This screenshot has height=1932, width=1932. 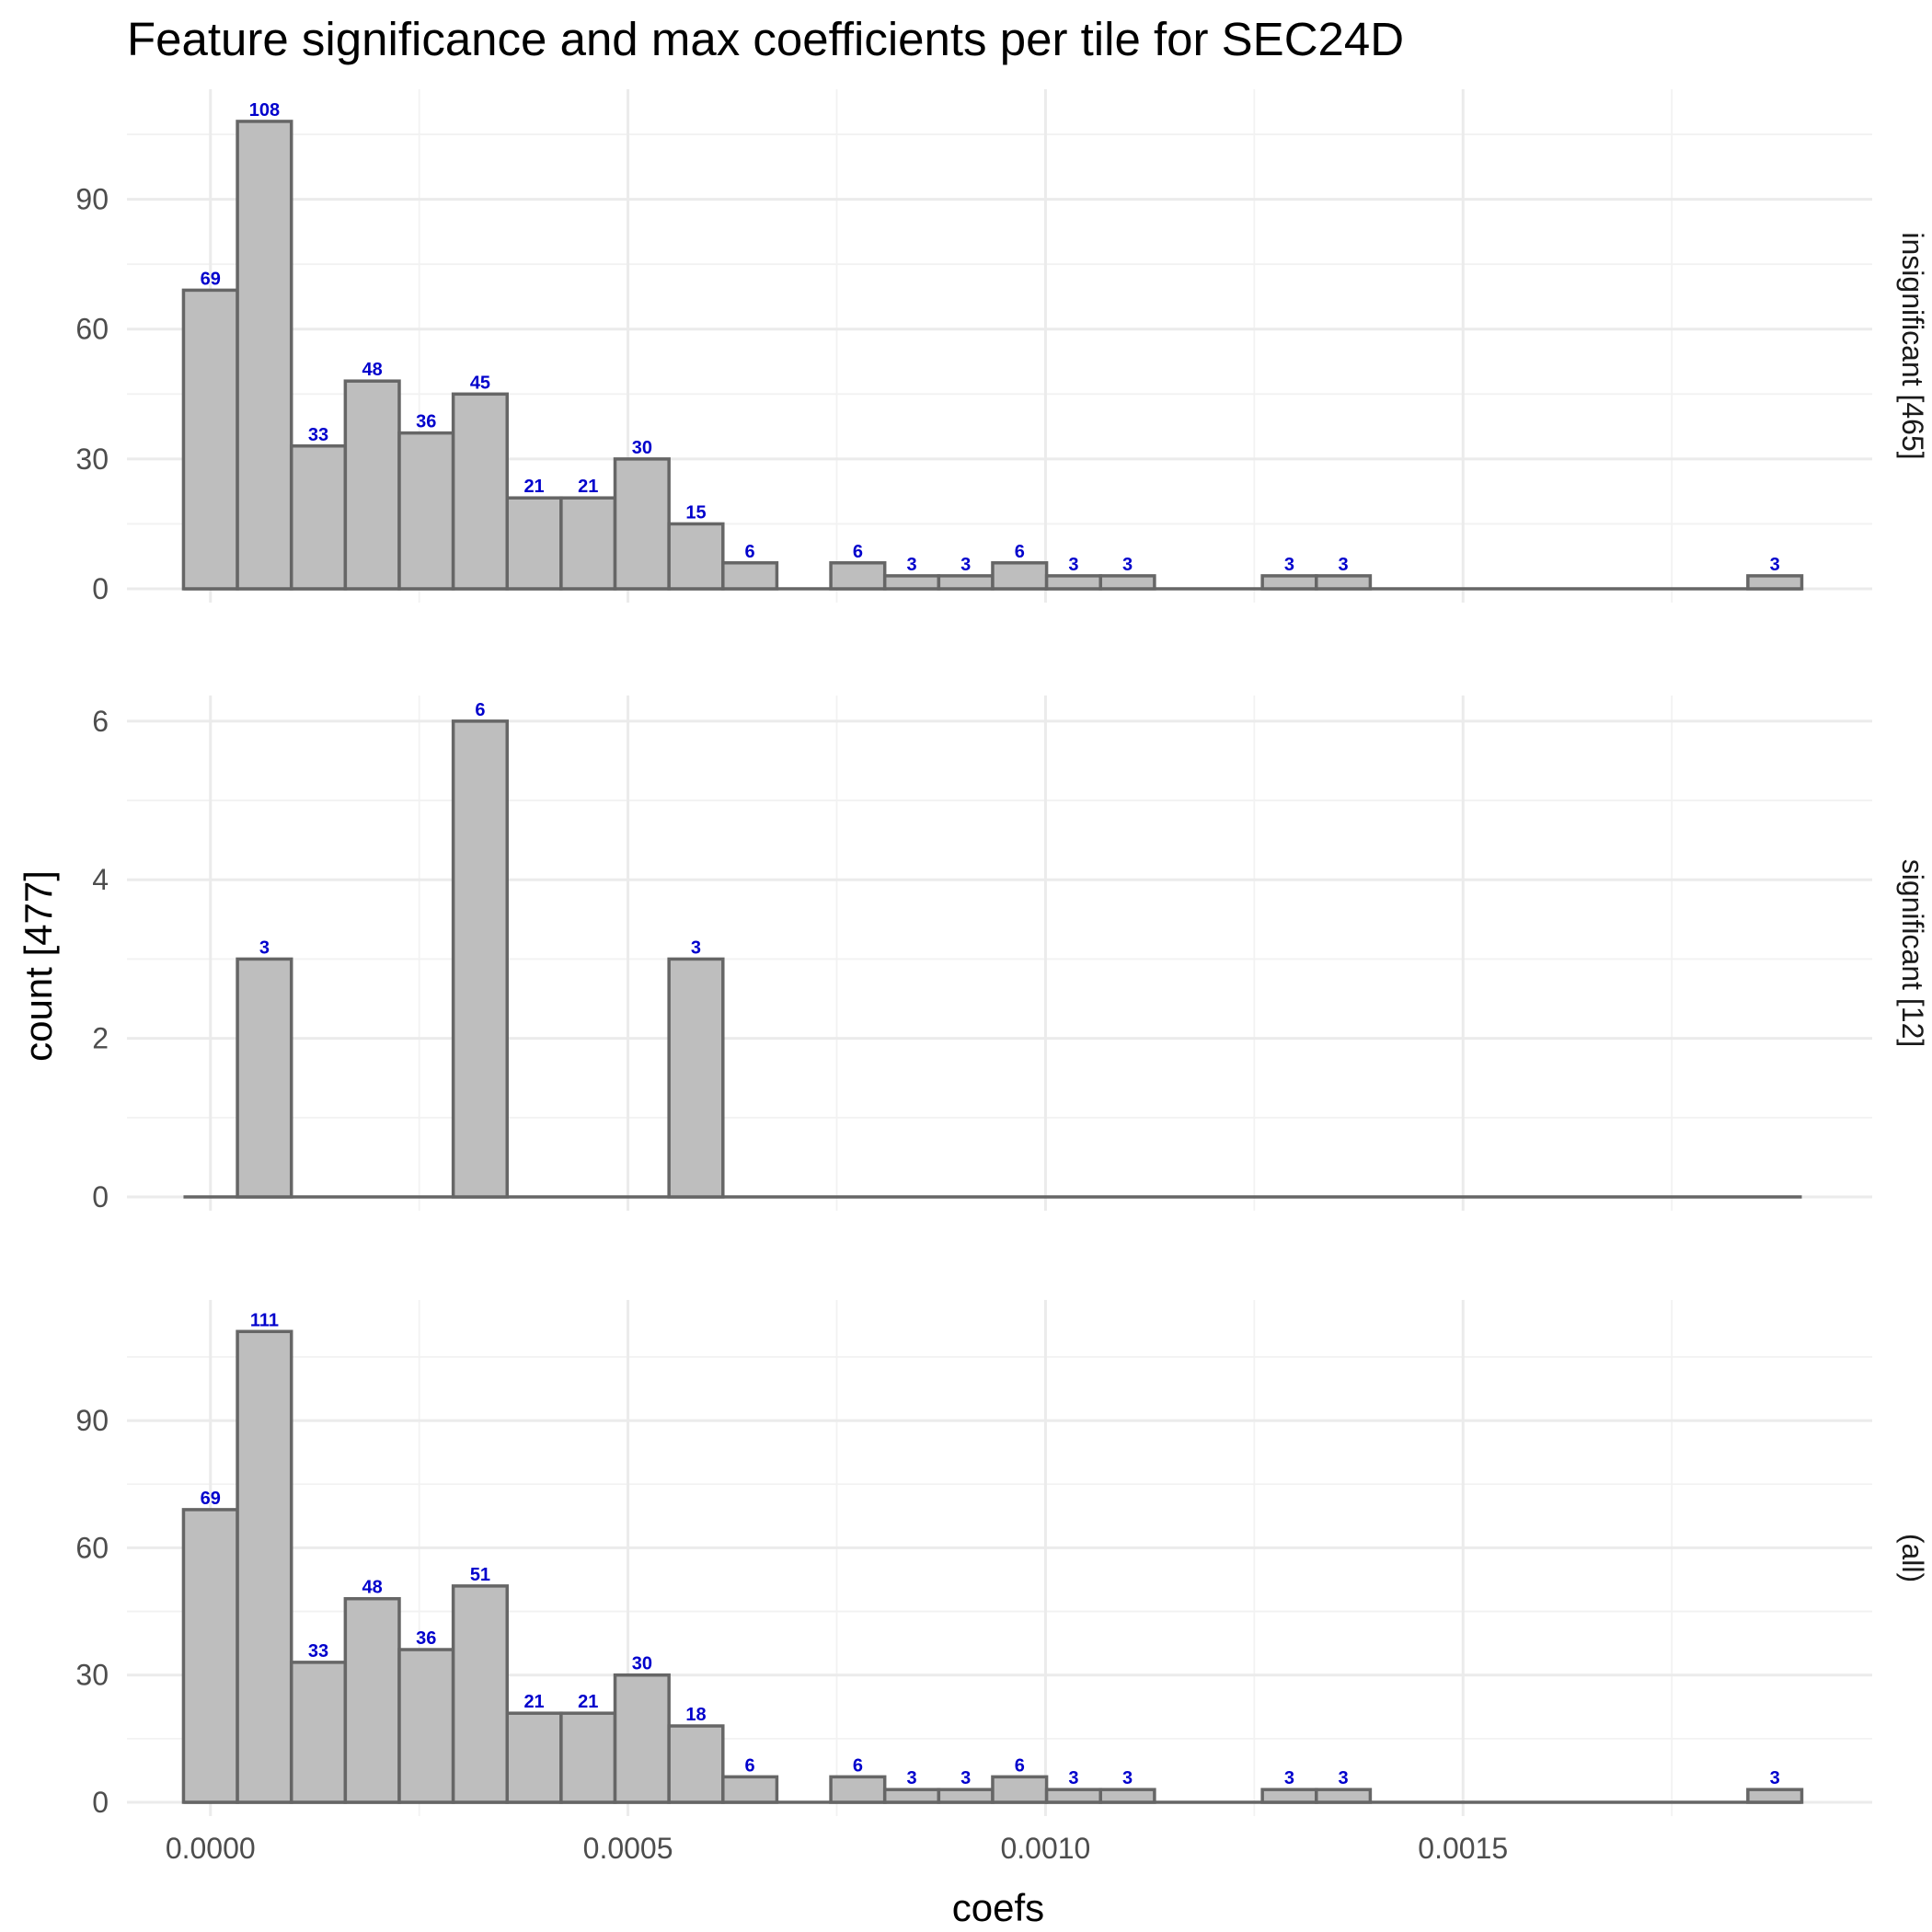 What do you see at coordinates (264, 110) in the screenshot?
I see `bar-count-label: 108` at bounding box center [264, 110].